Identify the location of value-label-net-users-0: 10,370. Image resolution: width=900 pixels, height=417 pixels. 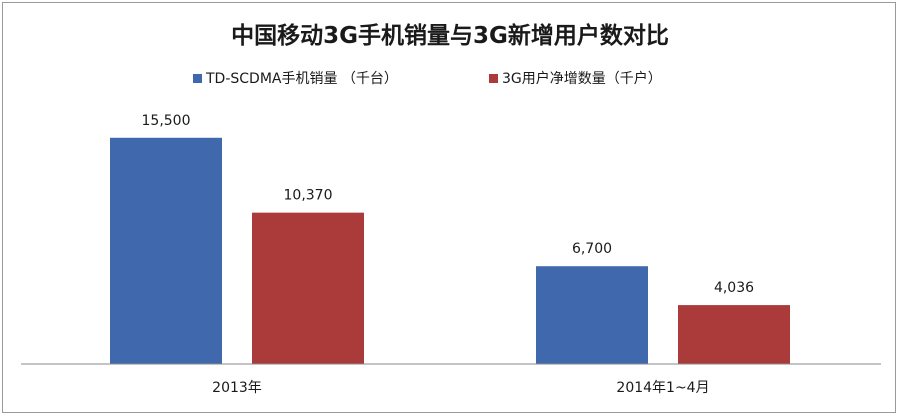
(308, 196).